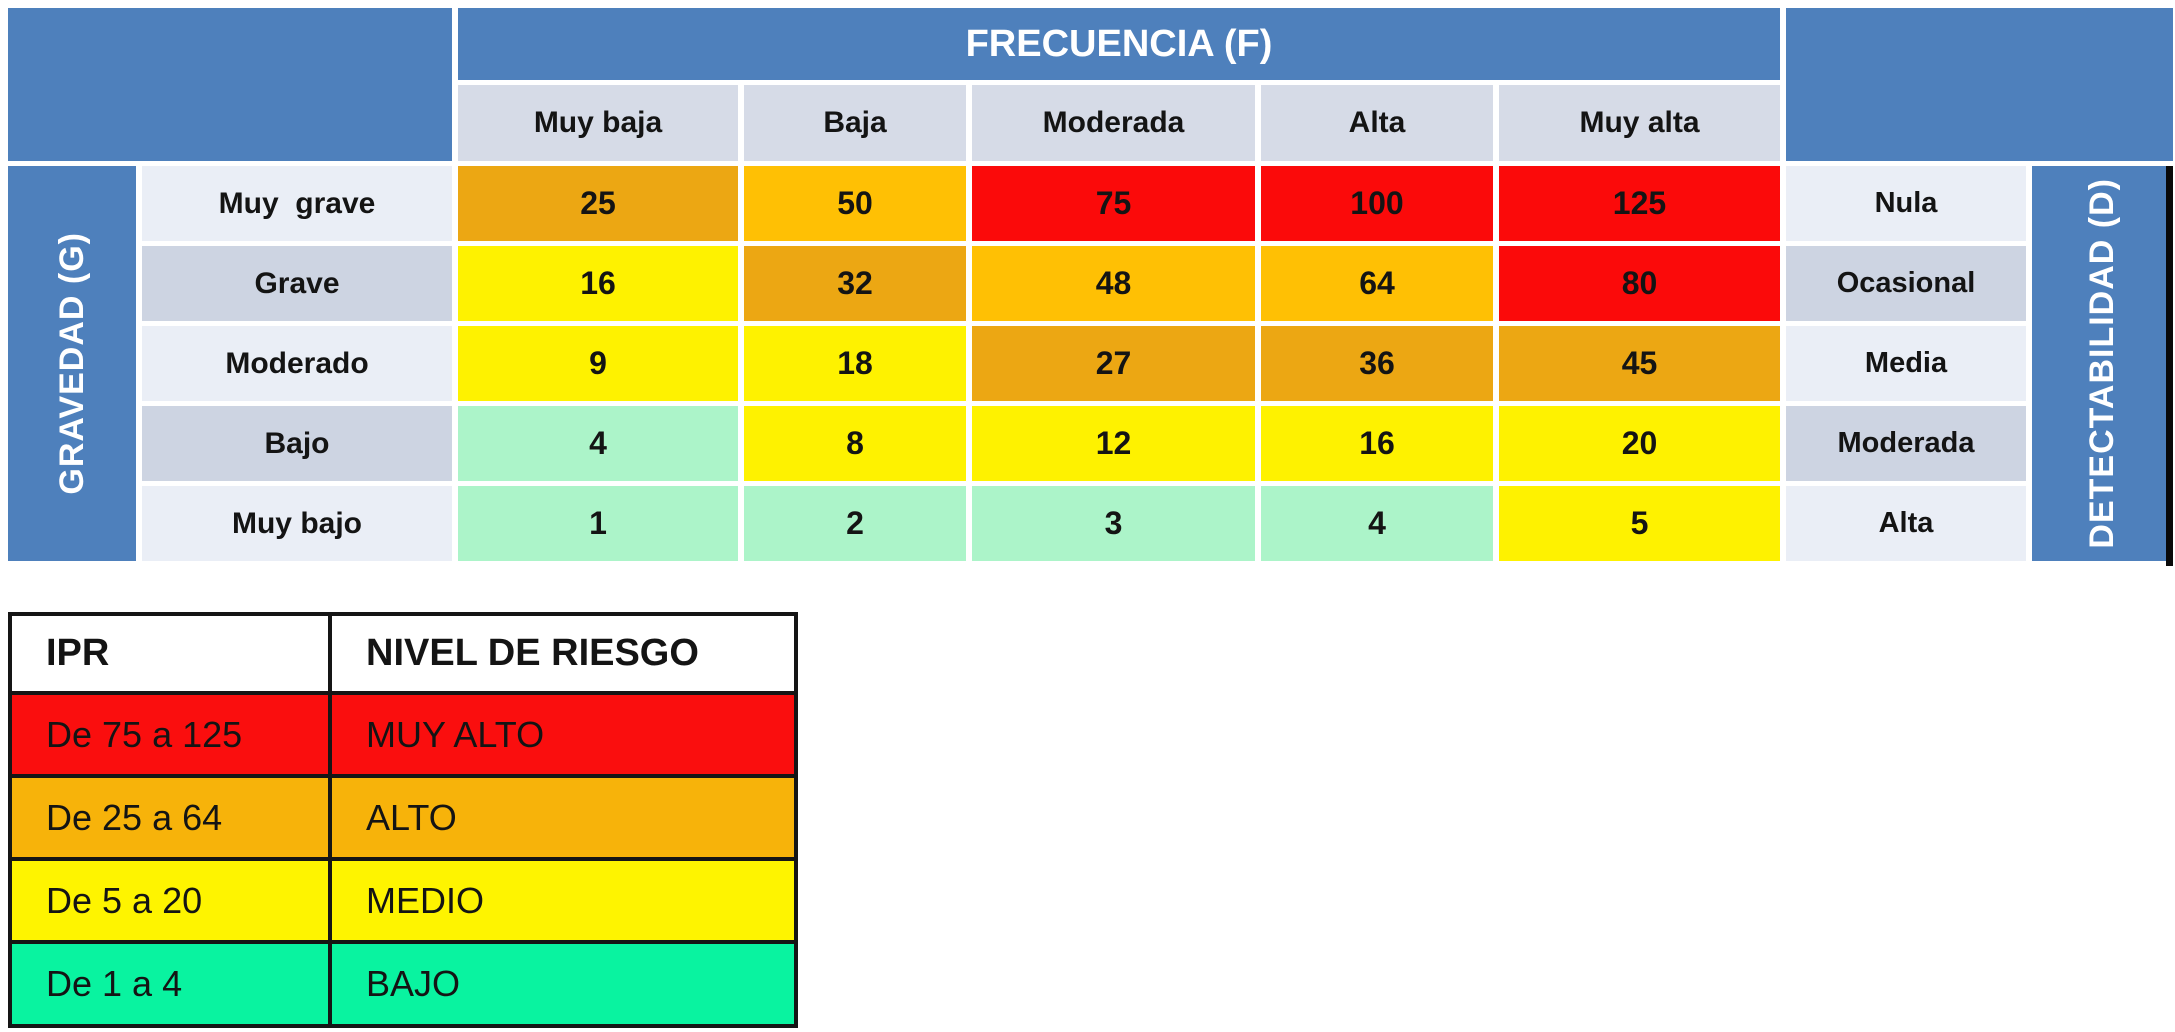  Describe the element at coordinates (170, 984) in the screenshot. I see `legend-ipr-range: De 1 a 4` at that location.